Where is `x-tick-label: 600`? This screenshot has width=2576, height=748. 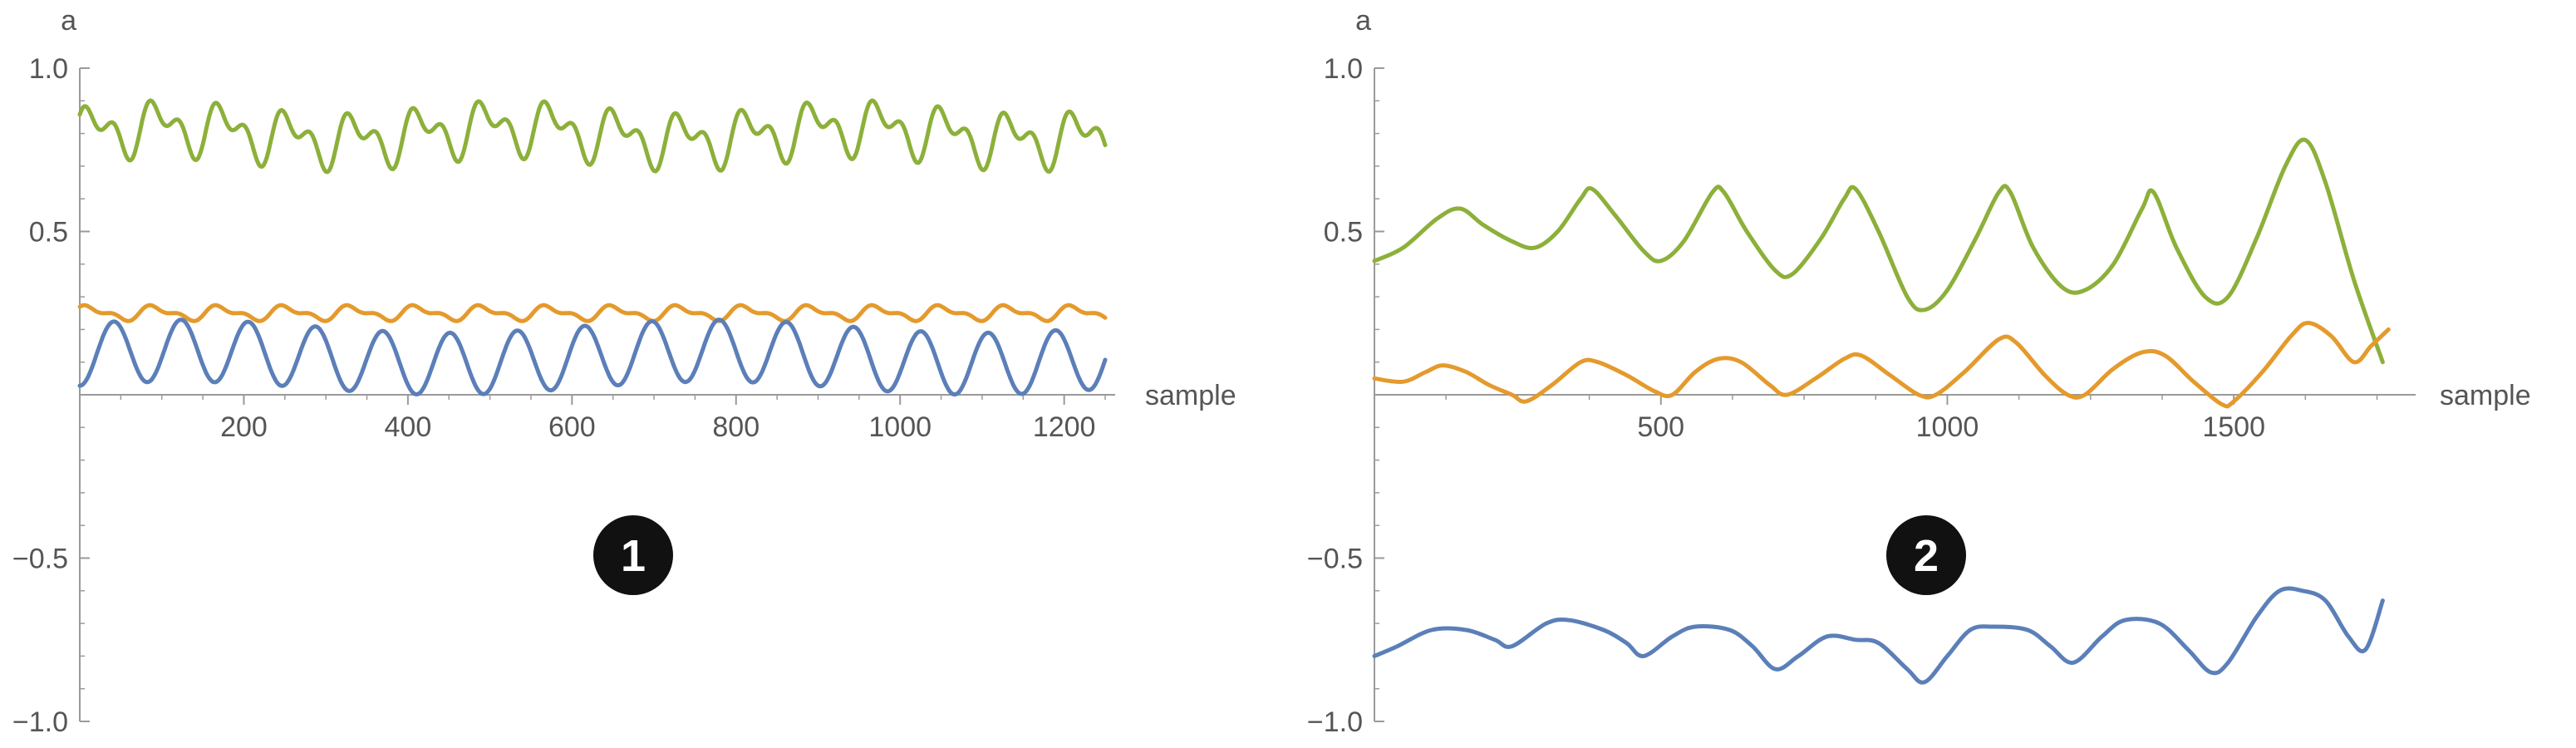 x-tick-label: 600 is located at coordinates (572, 427).